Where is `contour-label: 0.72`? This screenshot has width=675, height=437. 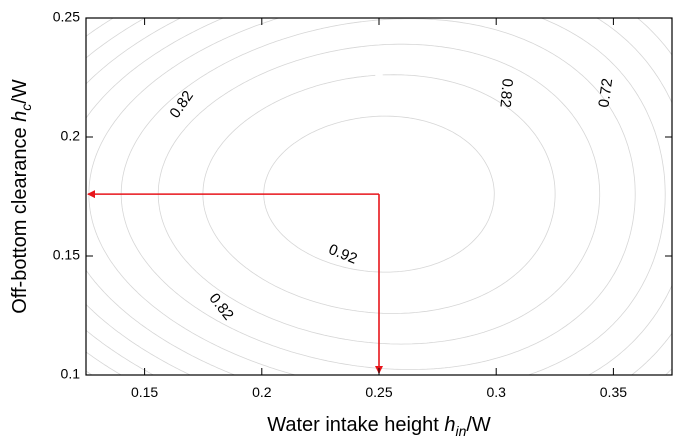 contour-label: 0.72 is located at coordinates (605, 92).